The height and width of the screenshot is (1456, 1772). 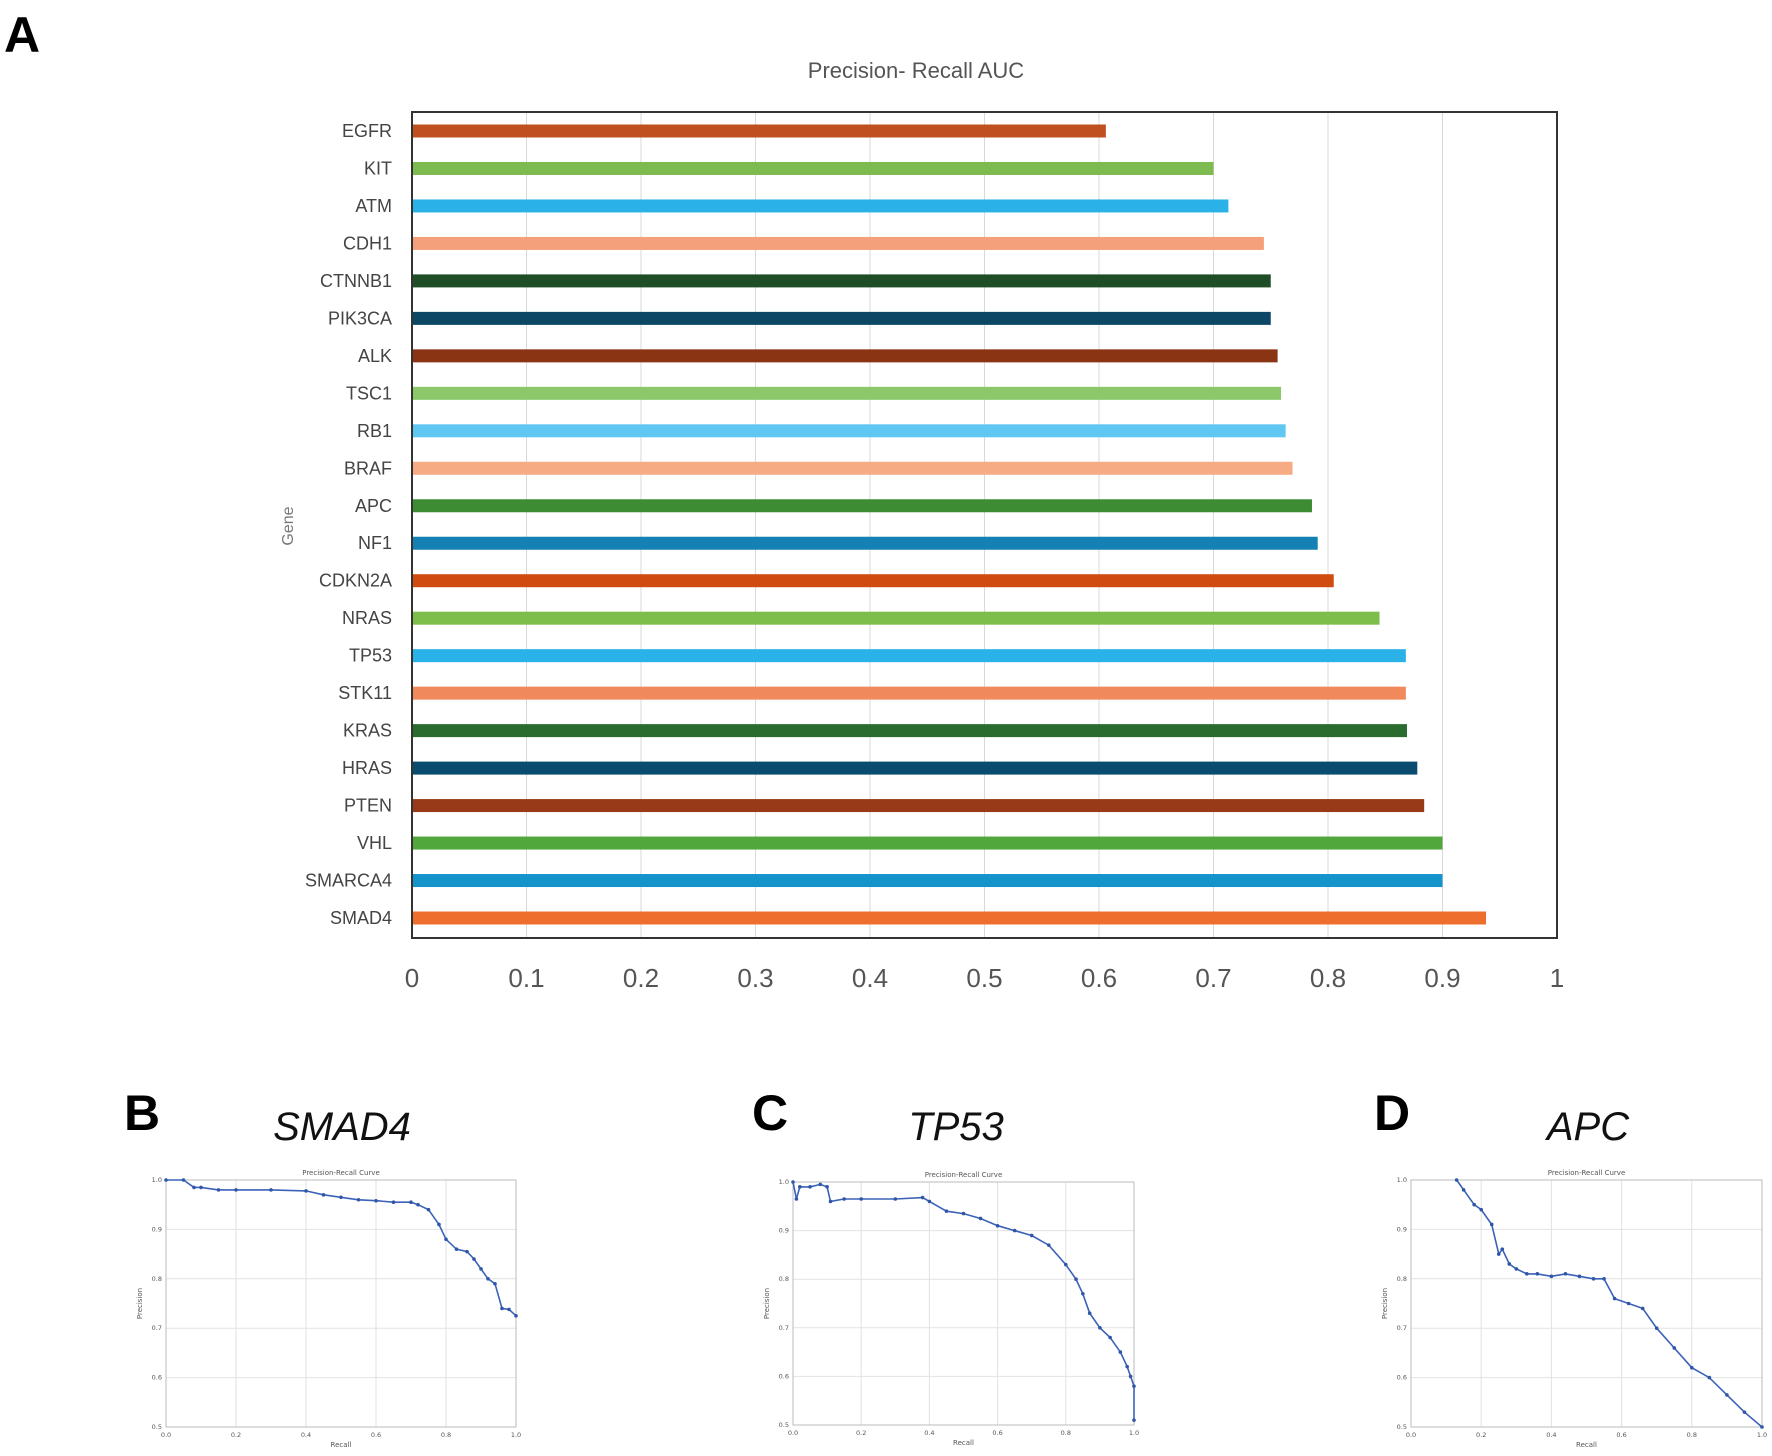 I want to click on panel-label-d: D, so click(x=1392, y=1113).